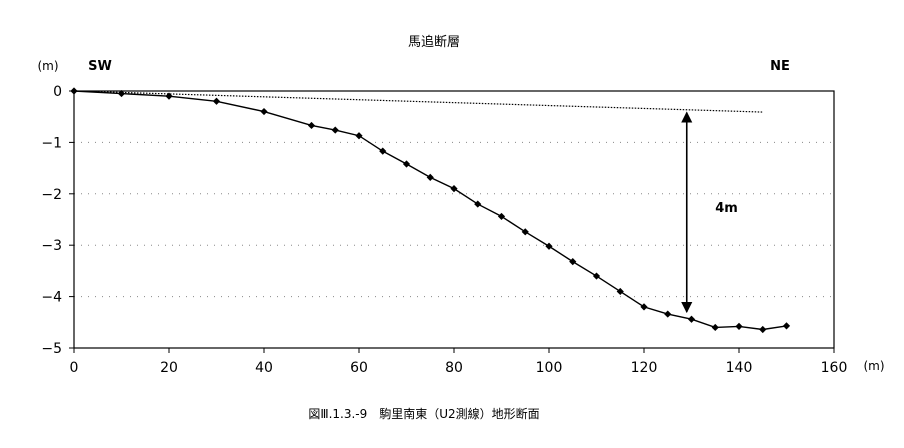 The image size is (904, 448). I want to click on y-axis-unit: (m), so click(47, 66).